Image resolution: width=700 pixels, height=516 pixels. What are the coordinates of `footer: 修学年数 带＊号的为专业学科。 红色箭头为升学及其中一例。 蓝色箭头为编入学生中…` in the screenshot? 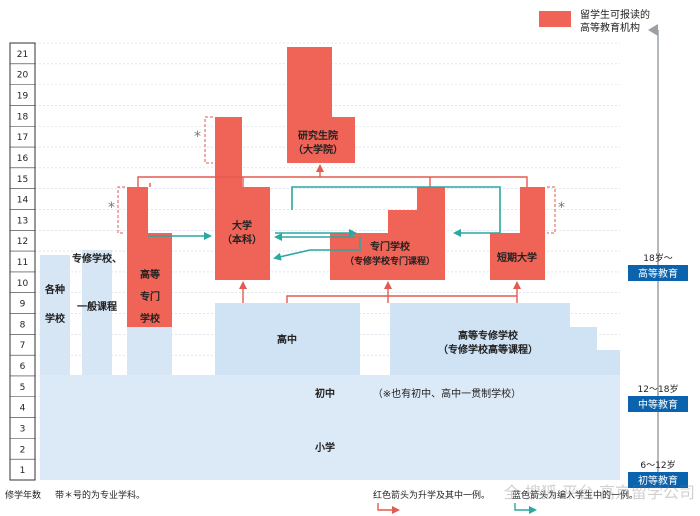 It's located at (350, 498).